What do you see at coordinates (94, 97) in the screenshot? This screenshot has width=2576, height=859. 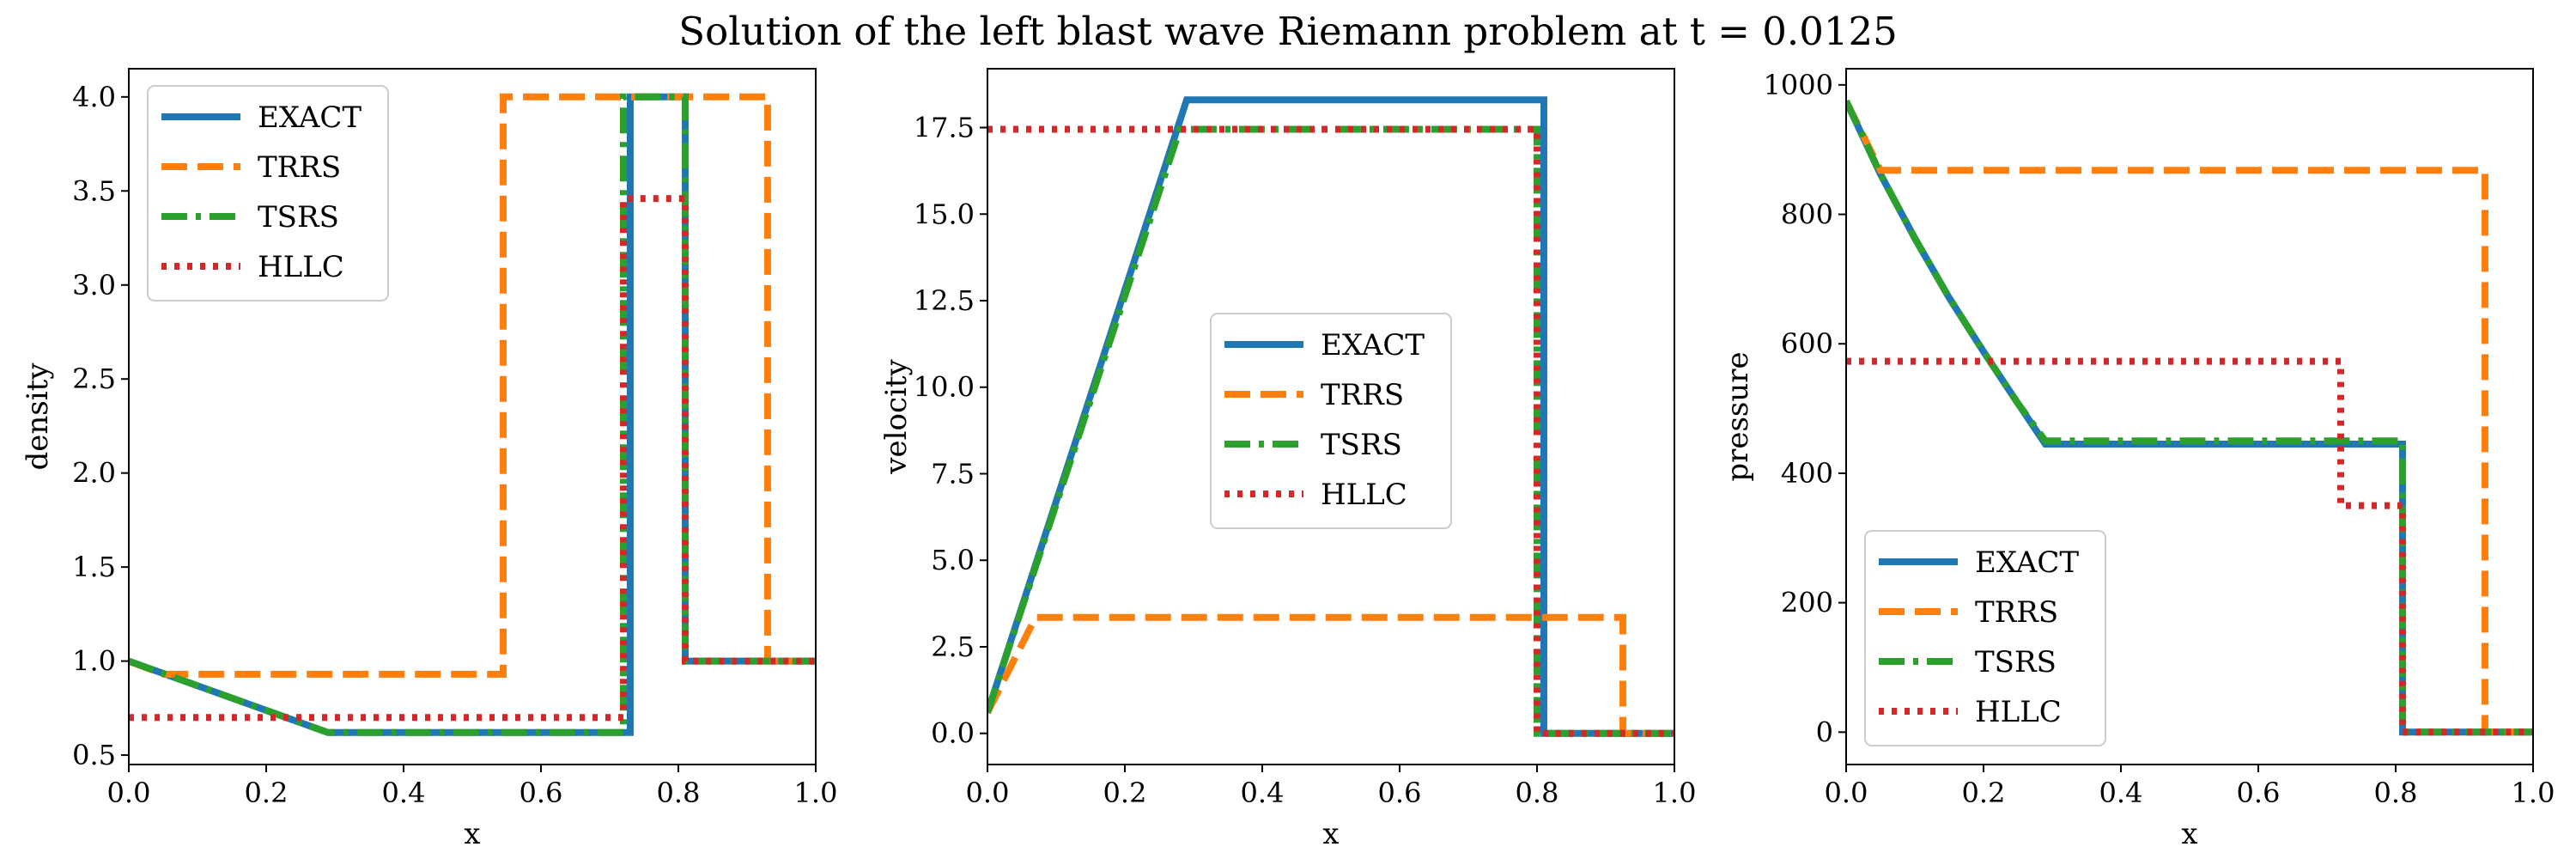 I see `y-tick-label: 4.0` at bounding box center [94, 97].